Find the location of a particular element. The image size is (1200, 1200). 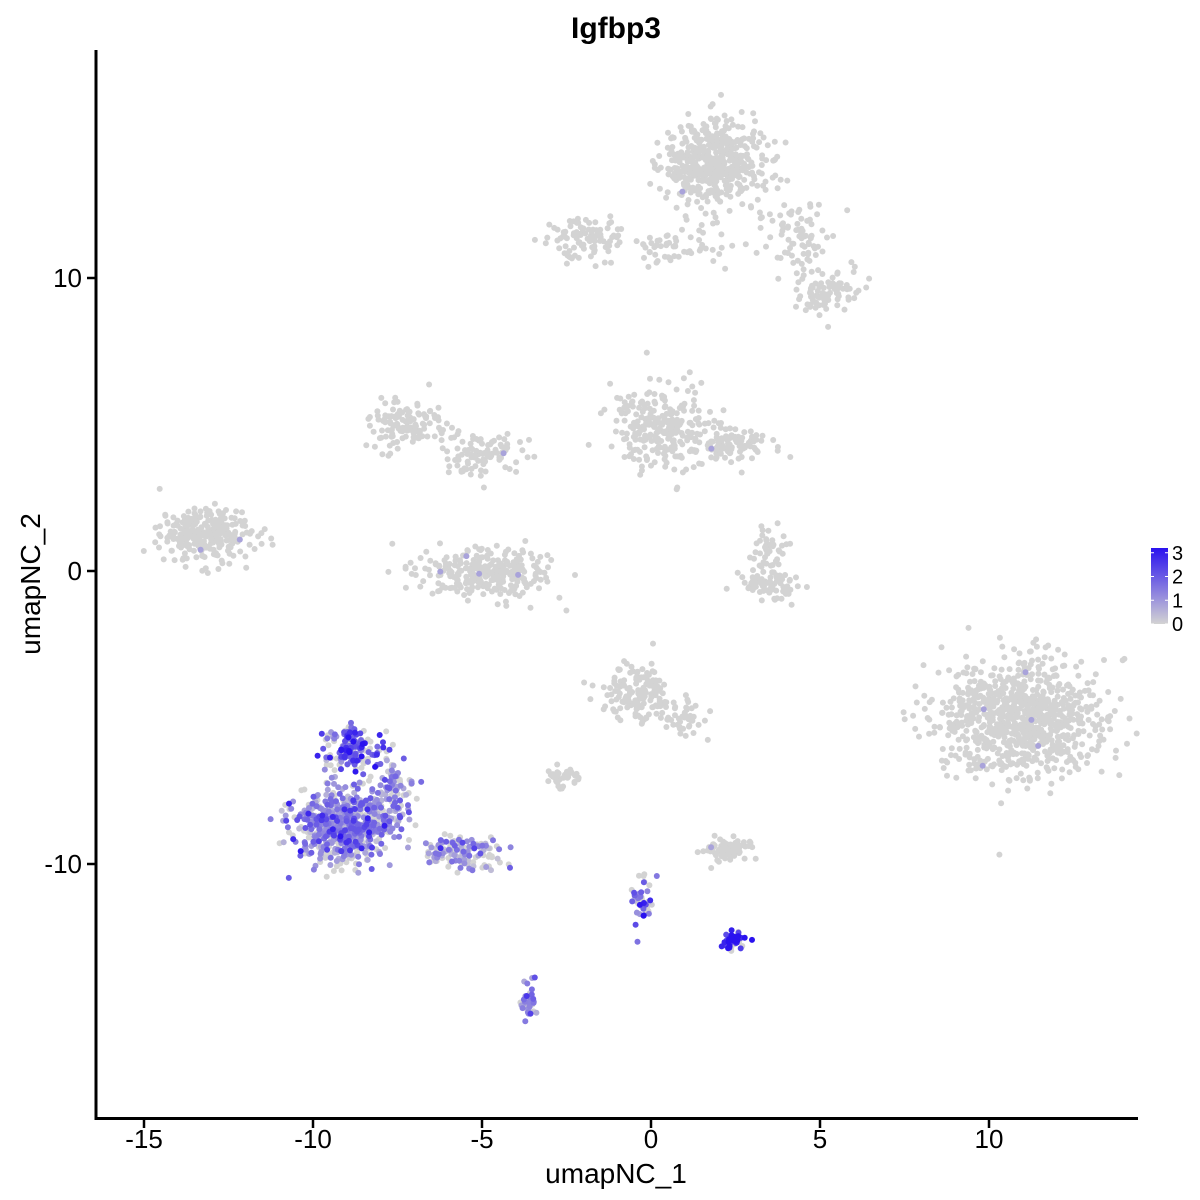

x-tick-label: -10 is located at coordinates (313, 1139).